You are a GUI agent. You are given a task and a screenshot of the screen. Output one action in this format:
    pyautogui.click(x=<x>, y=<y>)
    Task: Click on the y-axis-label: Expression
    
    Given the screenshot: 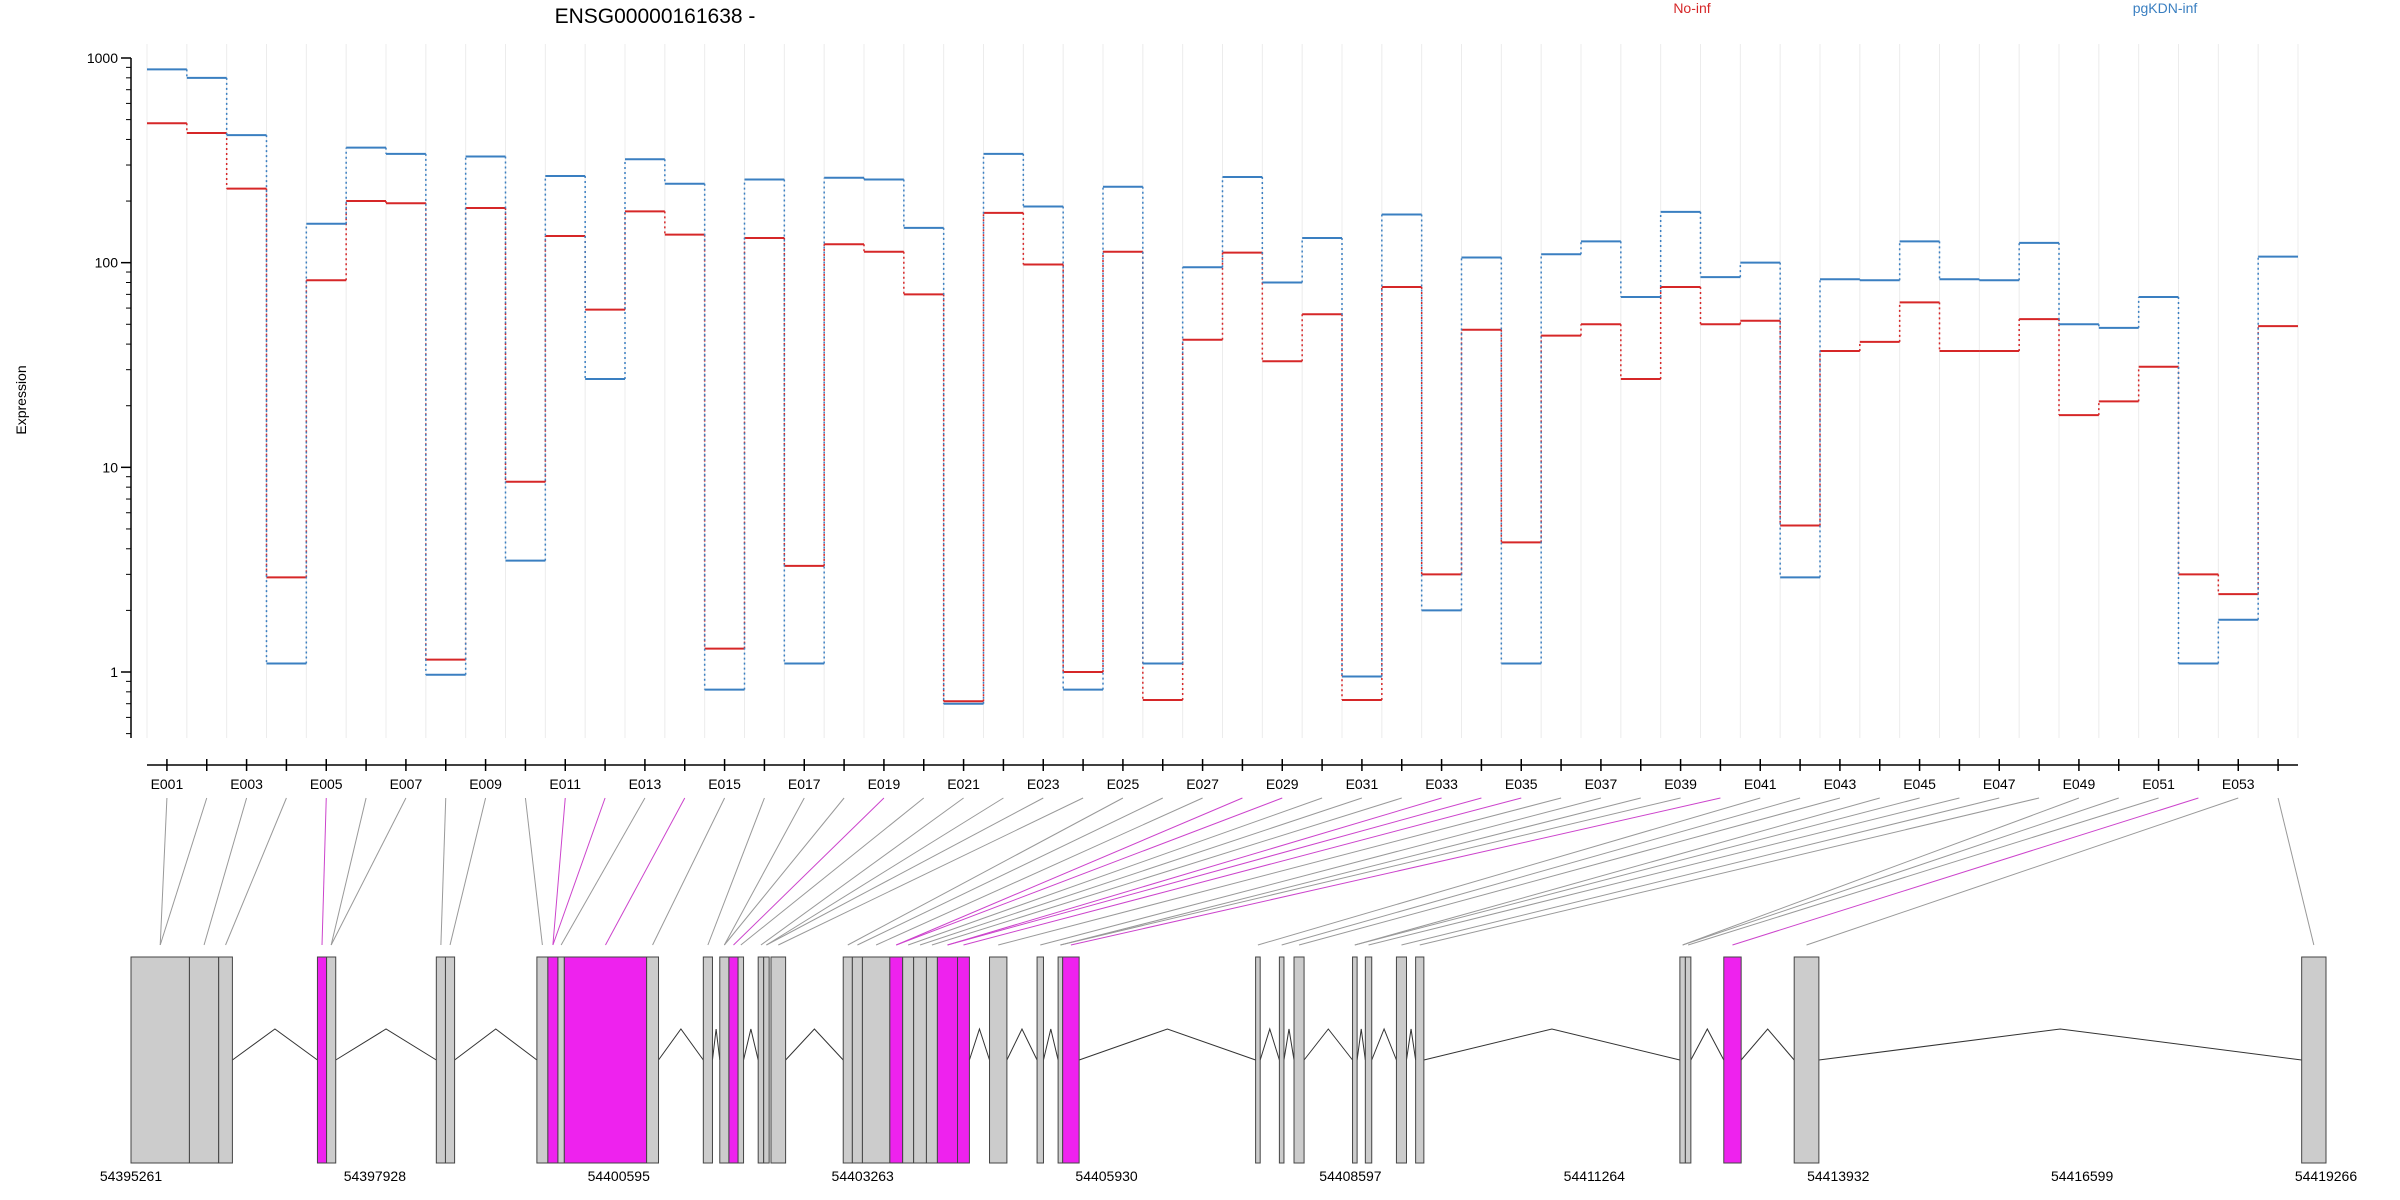 What is the action you would take?
    pyautogui.click(x=21, y=399)
    